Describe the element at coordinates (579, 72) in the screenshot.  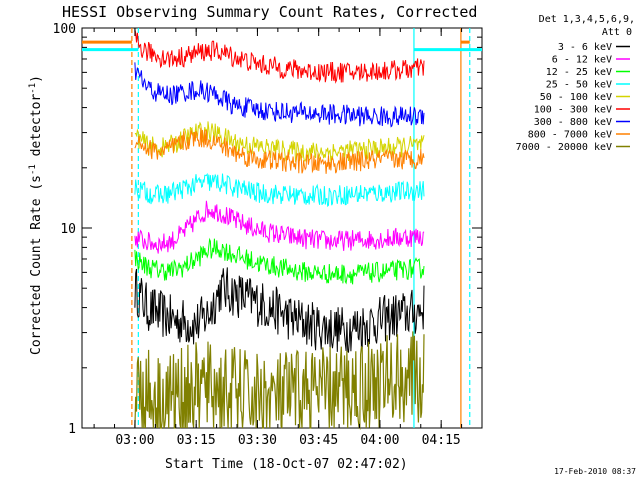
I see `legend-label-2: 12 - 25 keV` at that location.